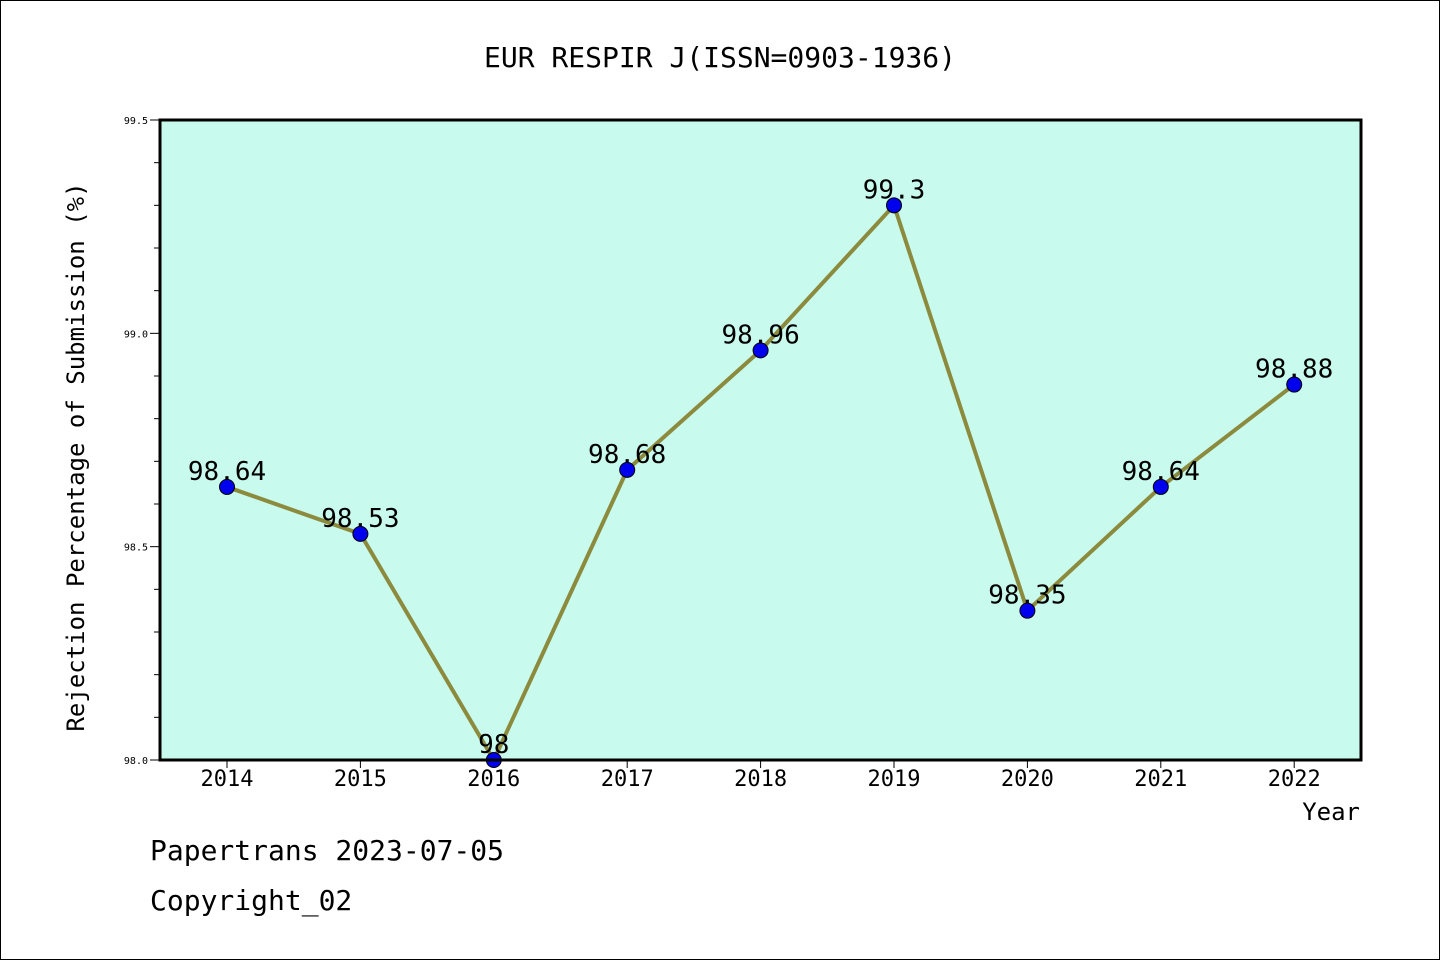 The height and width of the screenshot is (960, 1440). Describe the element at coordinates (76, 456) in the screenshot. I see `y-axis-label: Rejection Percentage of Submission (%)` at that location.